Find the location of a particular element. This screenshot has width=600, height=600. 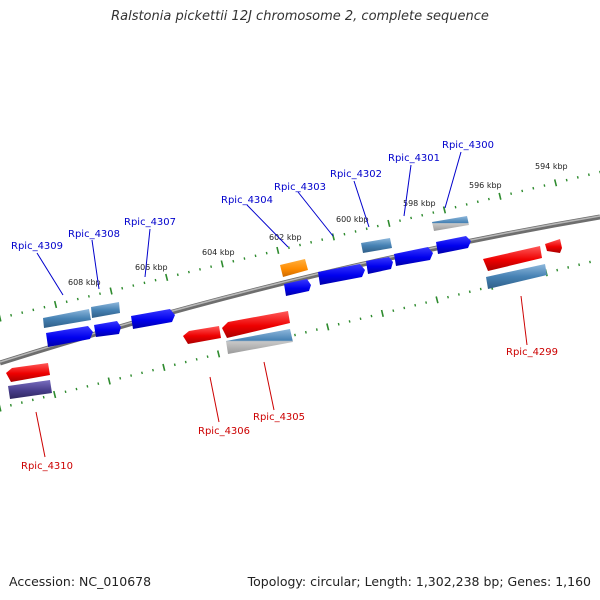

gene-label-rpic-4300: Rpic_4300 is located at coordinates (468, 145).